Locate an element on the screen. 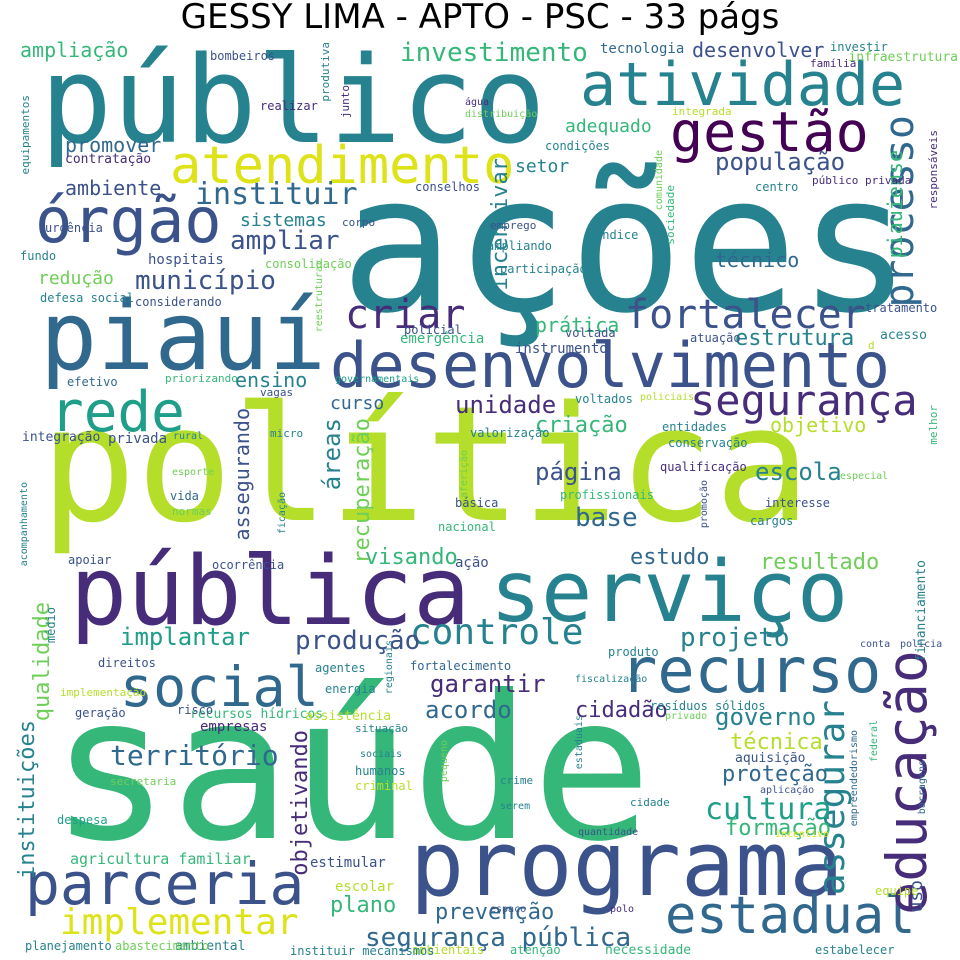 The image size is (960, 960). word-criminal: criminal is located at coordinates (384, 786).